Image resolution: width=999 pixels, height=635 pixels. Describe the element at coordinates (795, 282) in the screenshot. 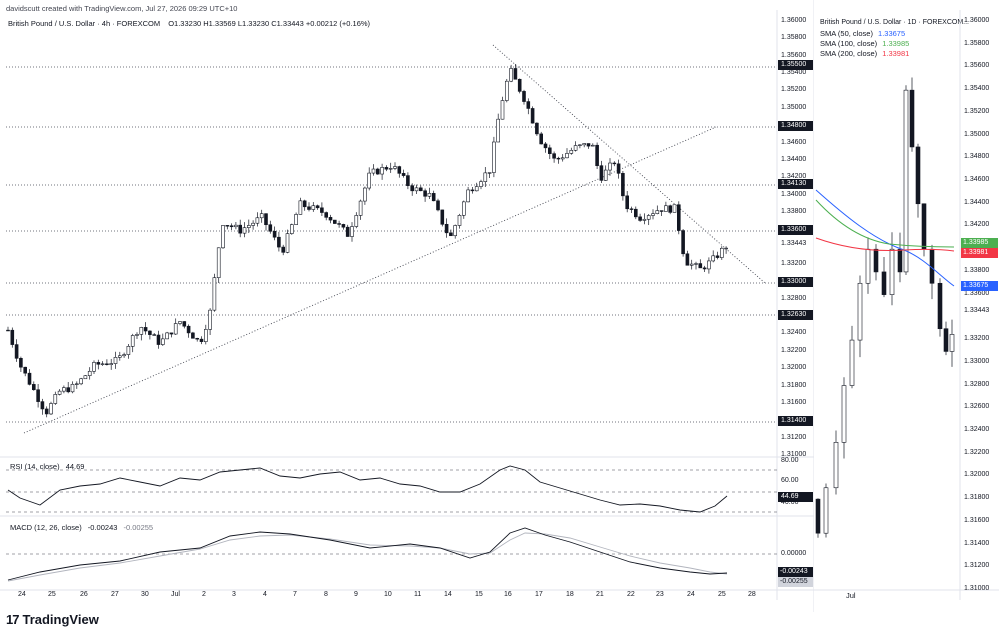

I see `level-label-box: 1.33000` at that location.